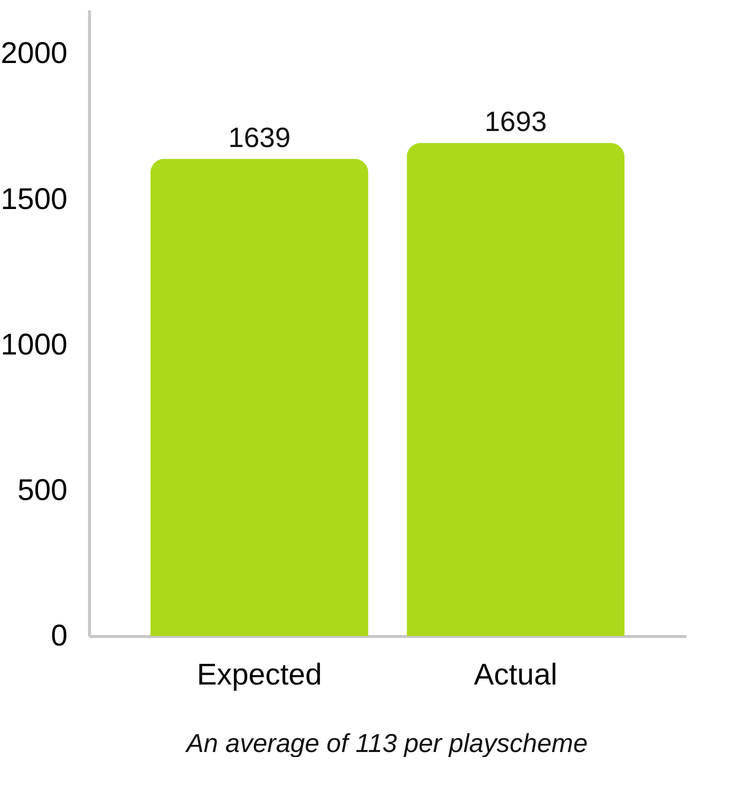  What do you see at coordinates (34, 53) in the screenshot?
I see `y-tick-label: 2000` at bounding box center [34, 53].